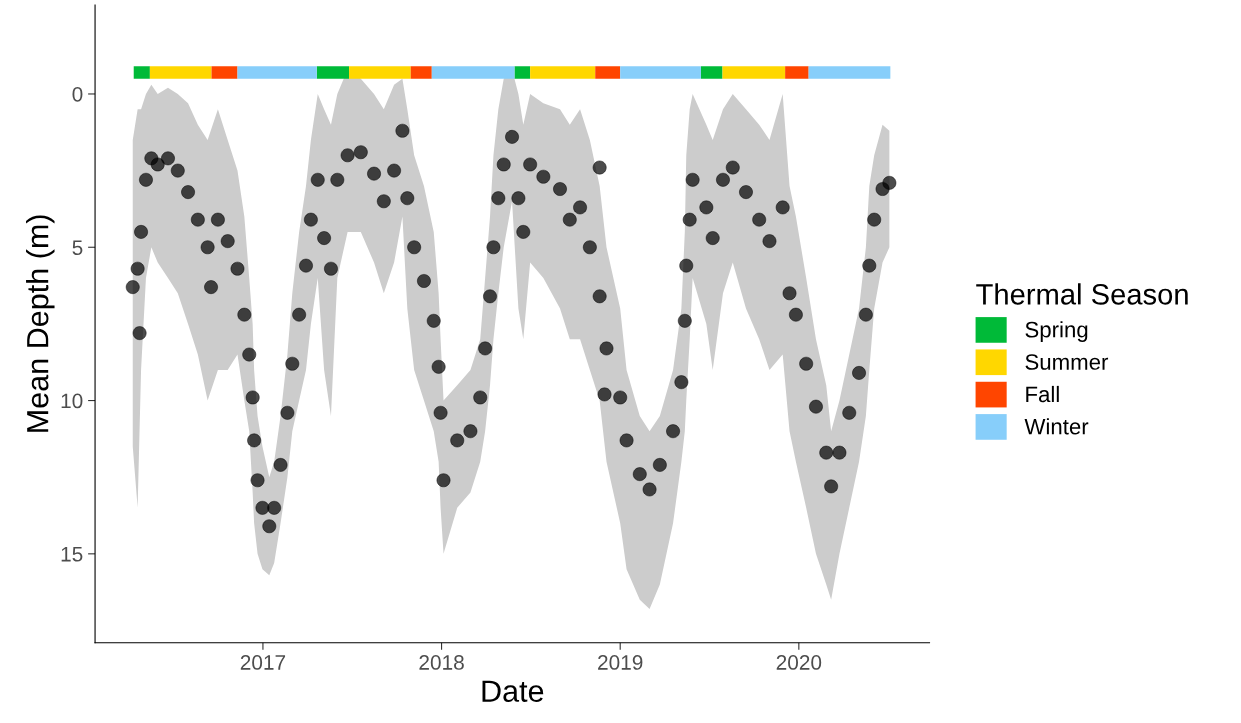  Describe the element at coordinates (441, 662) in the screenshot. I see `x-tick-label: 2018` at that location.